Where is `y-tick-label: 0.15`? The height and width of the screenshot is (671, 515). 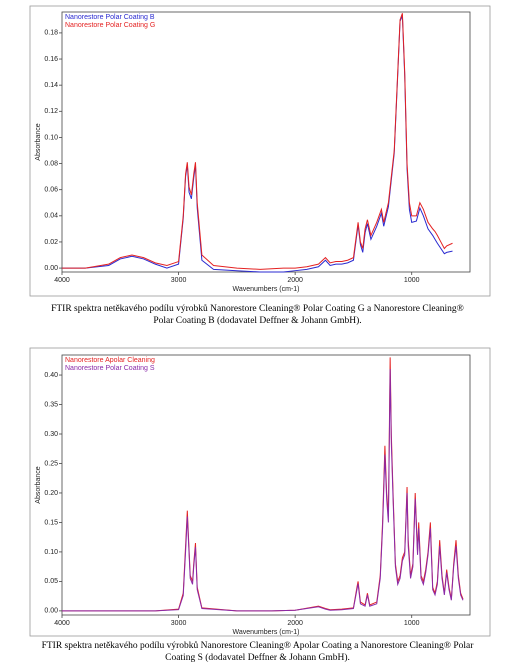
y-tick-label: 0.15 is located at coordinates (51, 522).